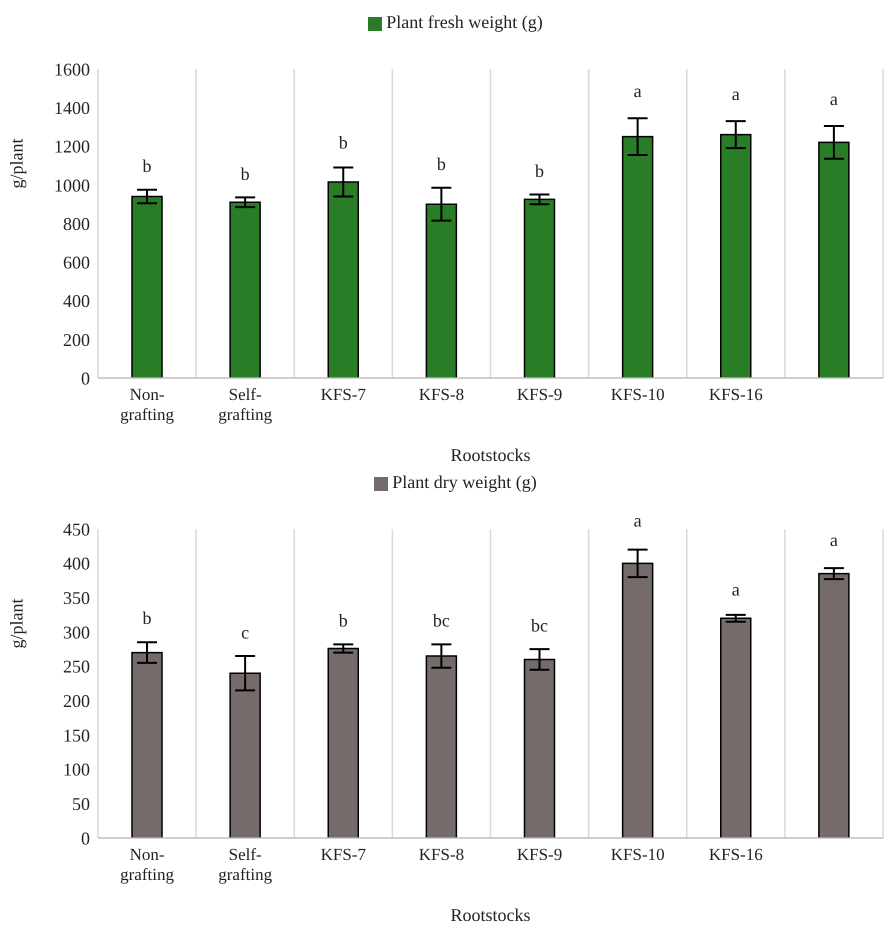  What do you see at coordinates (76, 666) in the screenshot?
I see `y-tick-label: 250` at bounding box center [76, 666].